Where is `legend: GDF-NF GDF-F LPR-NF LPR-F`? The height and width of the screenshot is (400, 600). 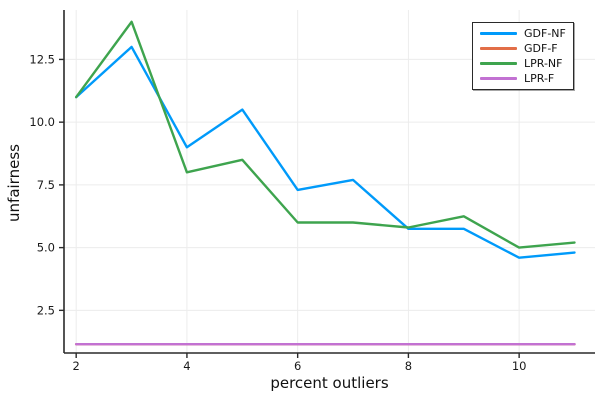 legend: GDF-NF GDF-F LPR-NF LPR-F is located at coordinates (523, 56).